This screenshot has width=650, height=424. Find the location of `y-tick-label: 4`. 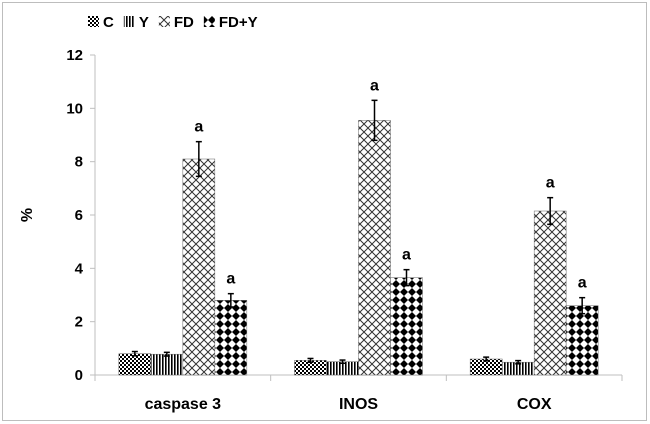

y-tick-label: 4 is located at coordinates (79, 268).